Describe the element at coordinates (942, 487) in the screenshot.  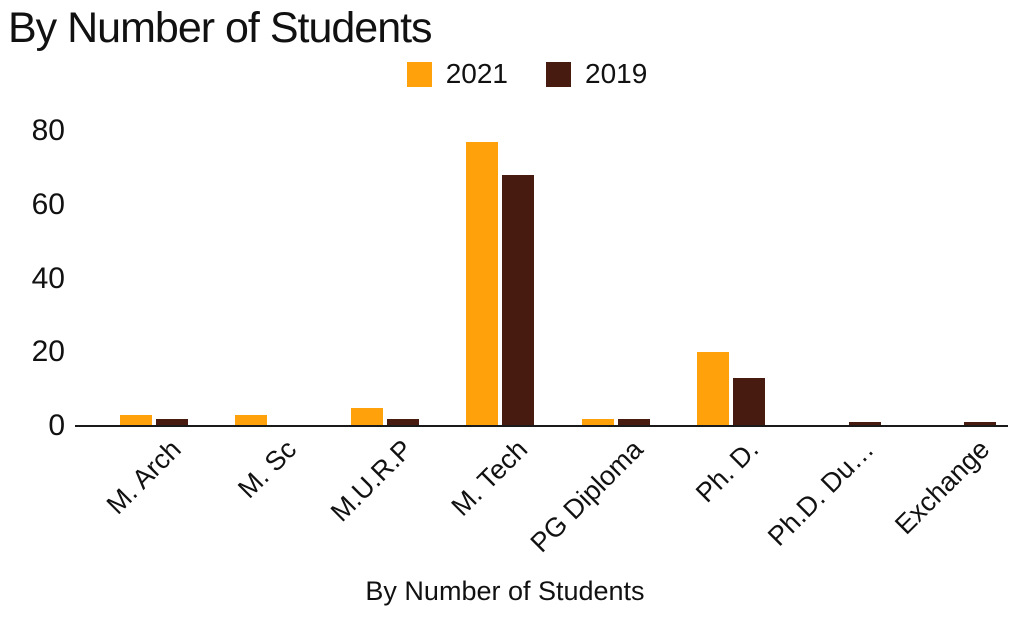
I see `x-tick-label: Exchange` at that location.